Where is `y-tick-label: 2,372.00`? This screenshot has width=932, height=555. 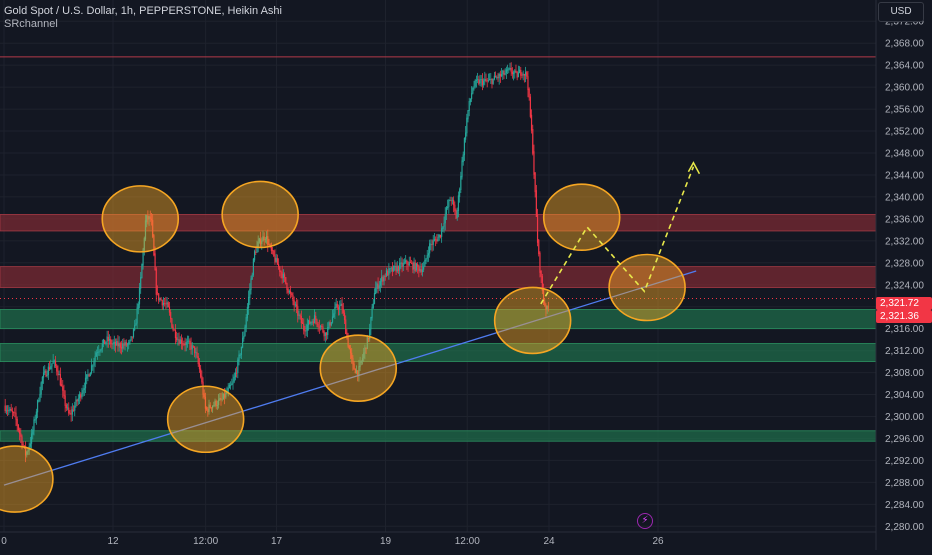
y-tick-label: 2,372.00 is located at coordinates (904, 22).